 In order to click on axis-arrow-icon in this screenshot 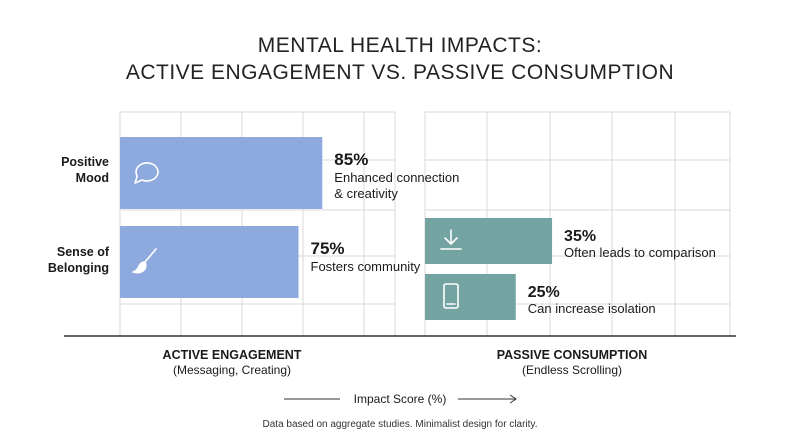, I will do `click(513, 399)`.